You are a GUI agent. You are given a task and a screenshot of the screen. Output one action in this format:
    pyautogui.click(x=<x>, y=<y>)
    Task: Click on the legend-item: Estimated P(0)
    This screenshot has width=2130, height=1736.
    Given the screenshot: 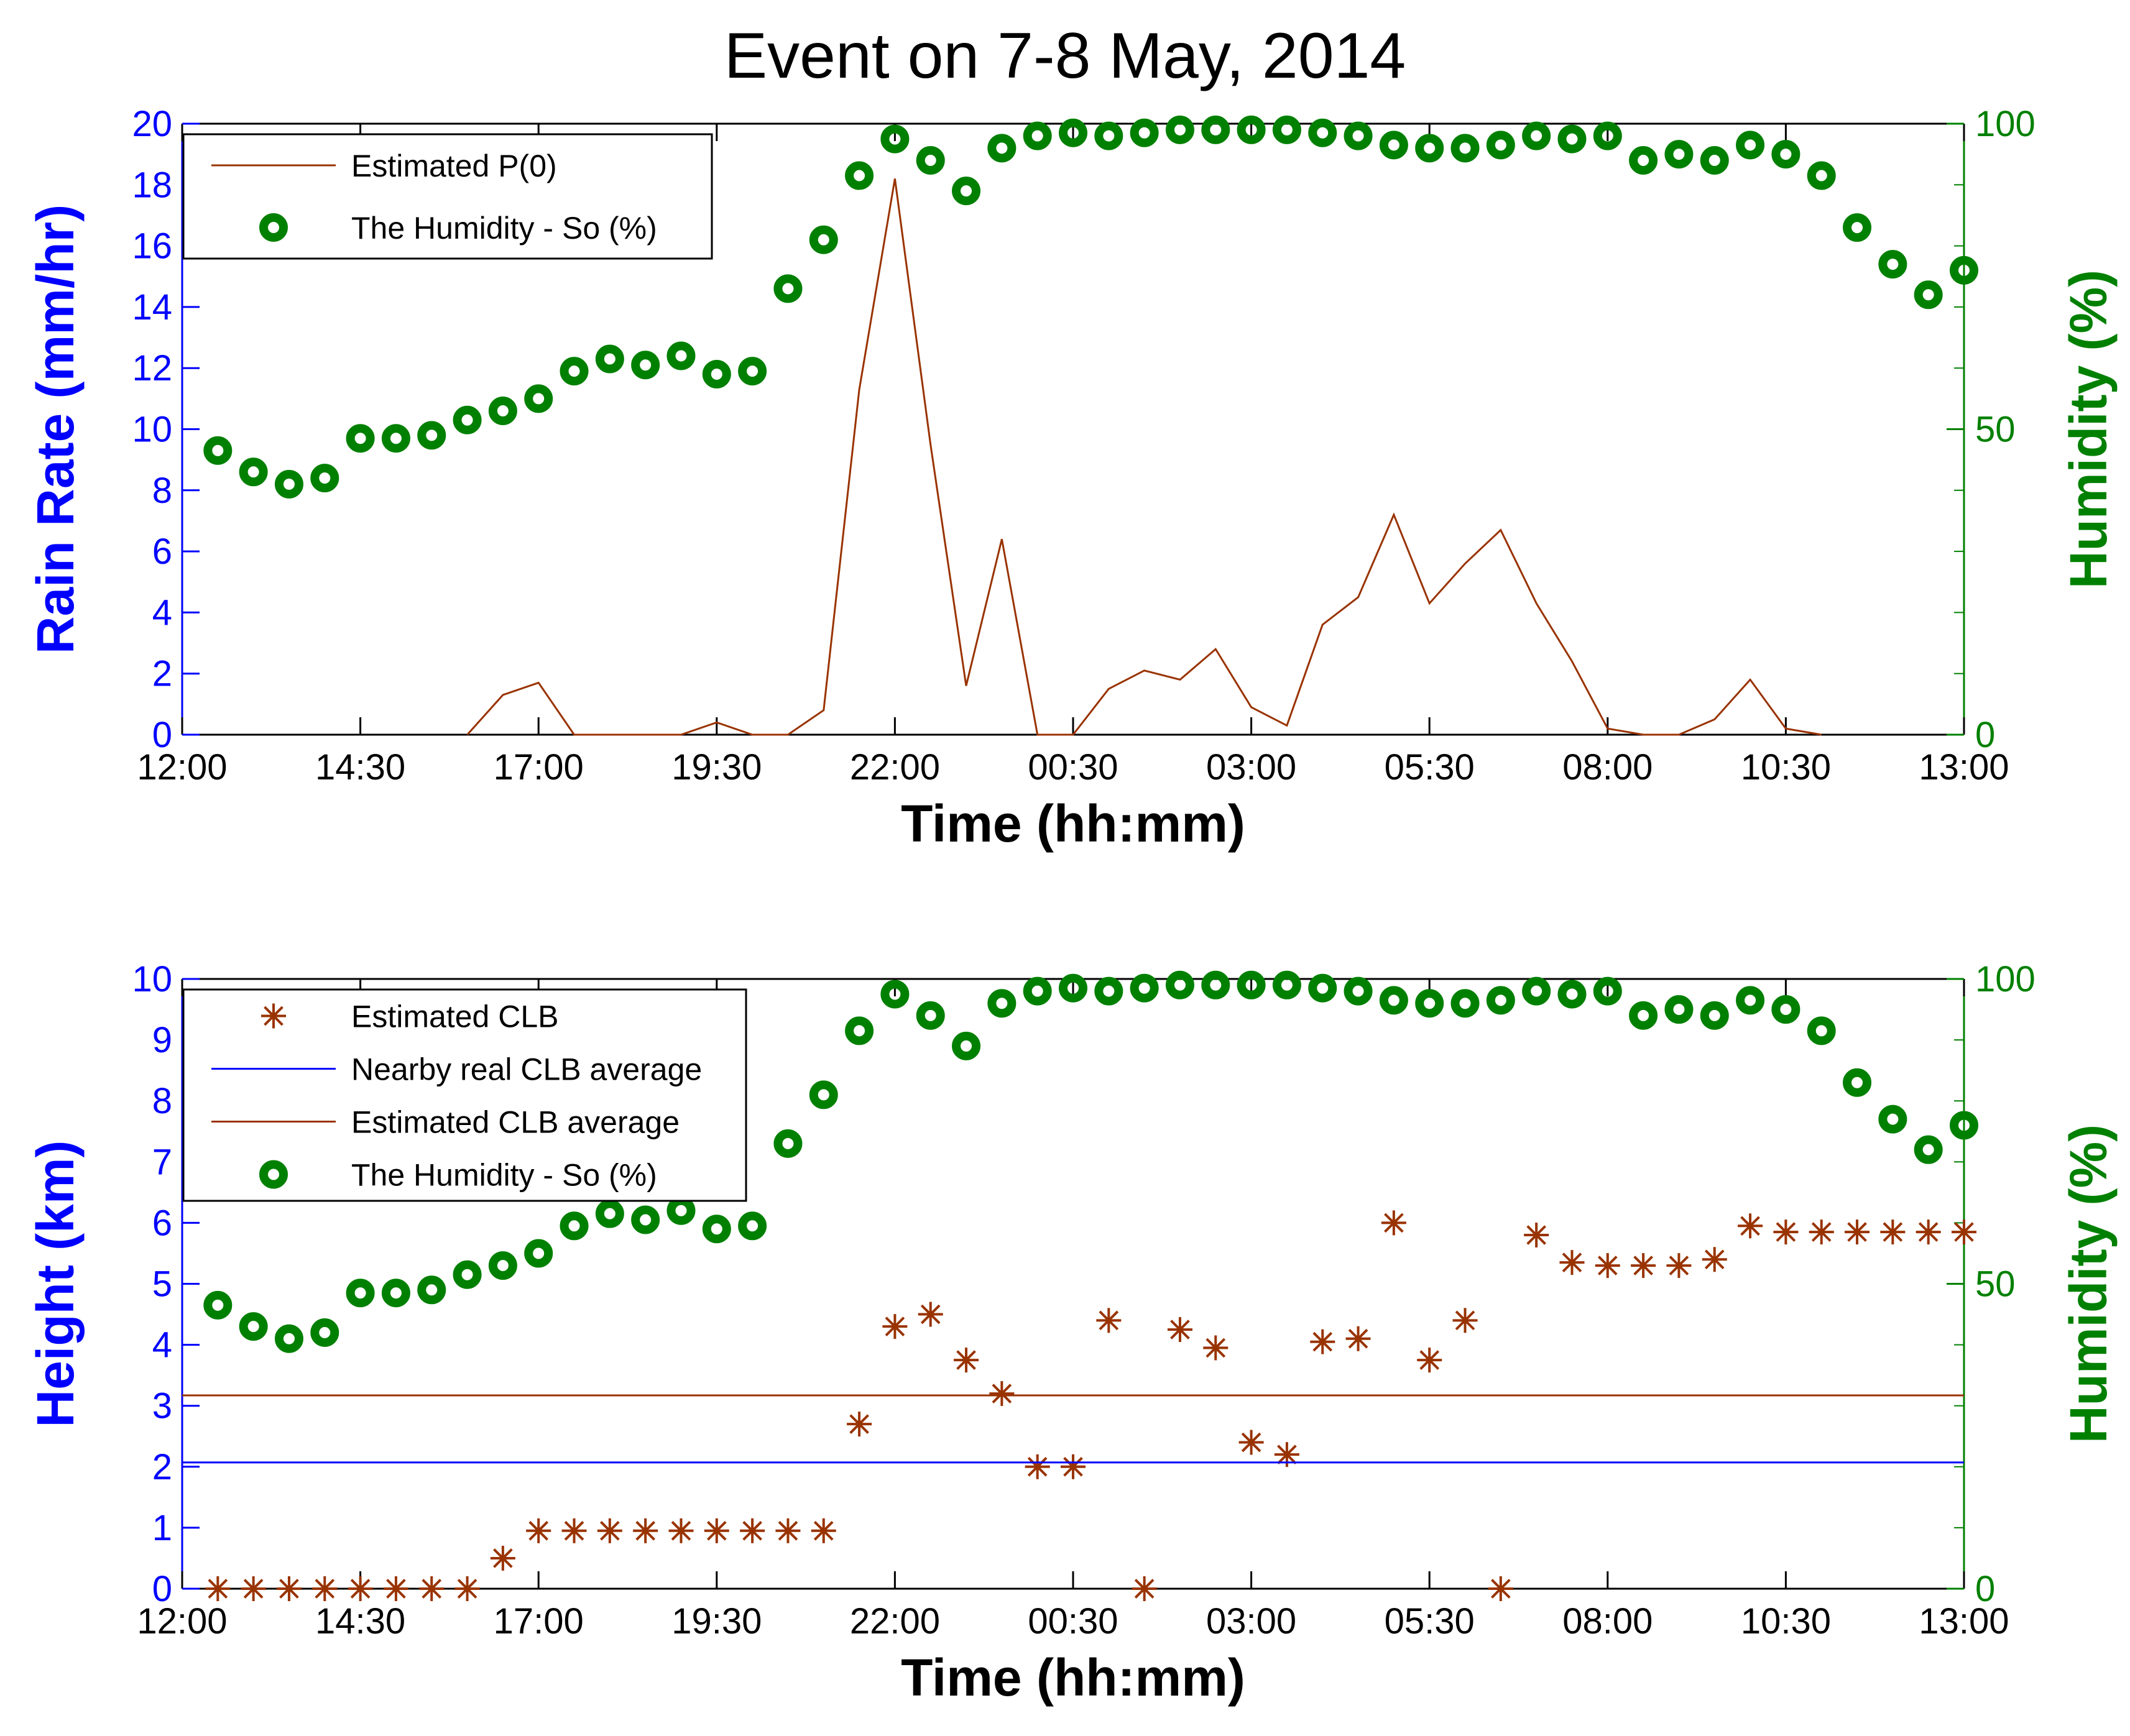 What is the action you would take?
    pyautogui.click(x=384, y=166)
    